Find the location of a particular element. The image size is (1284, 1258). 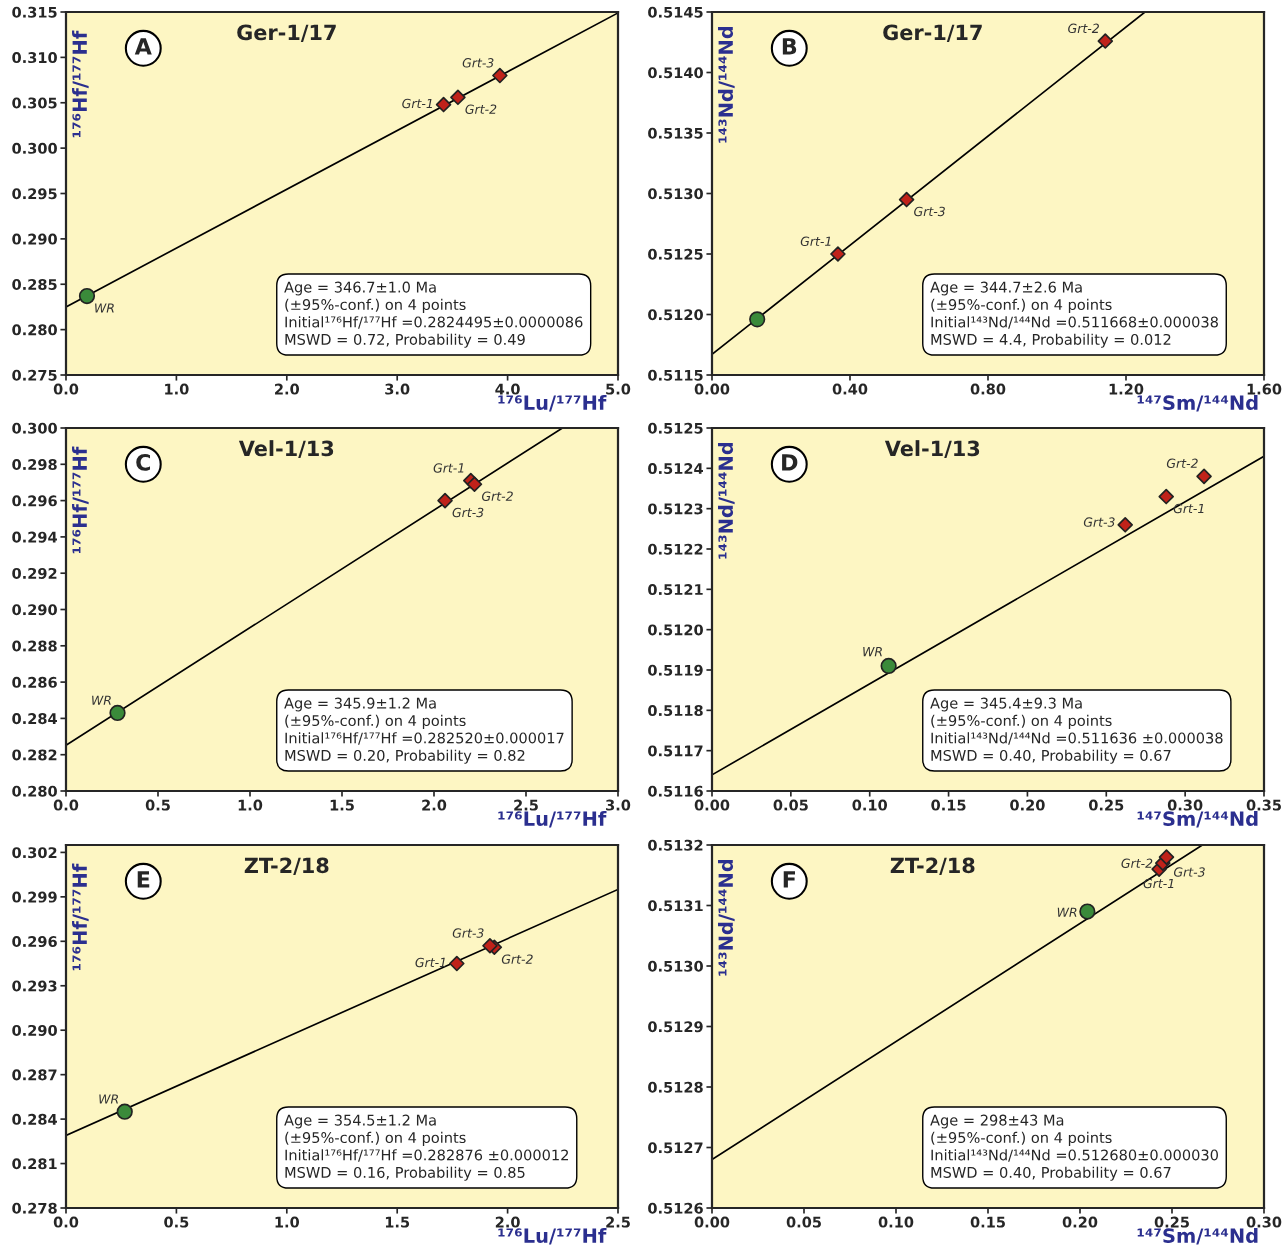

y-tick-label: 0.281 is located at coordinates (34, 1164).